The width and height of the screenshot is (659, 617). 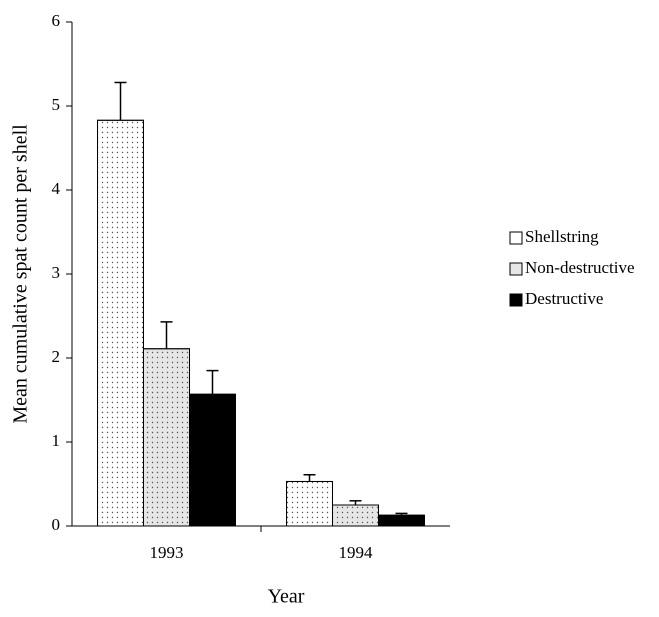 What do you see at coordinates (356, 552) in the screenshot?
I see `x-tick-label: 1994` at bounding box center [356, 552].